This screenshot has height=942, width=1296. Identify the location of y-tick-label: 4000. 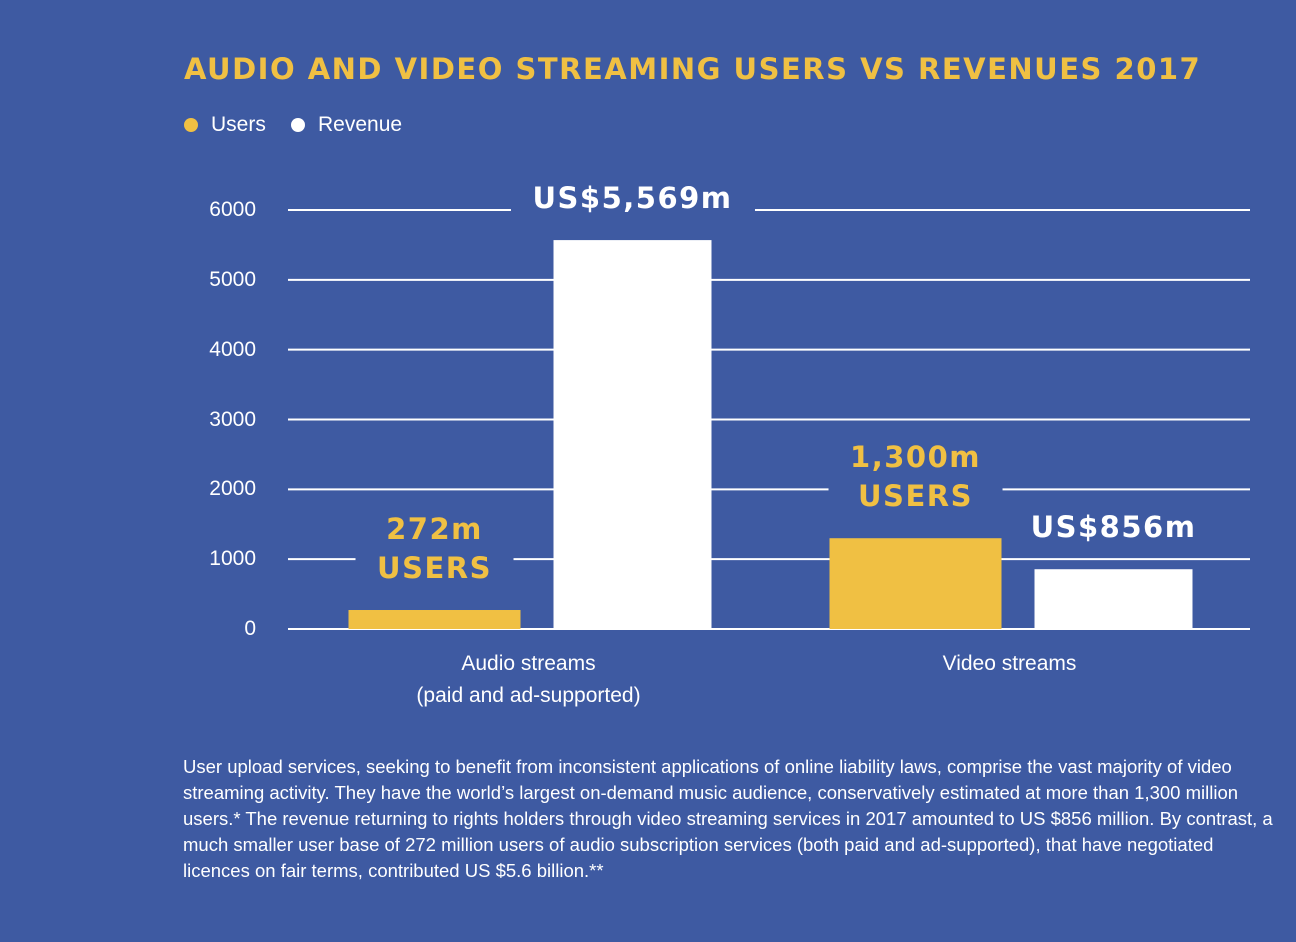
(232, 349).